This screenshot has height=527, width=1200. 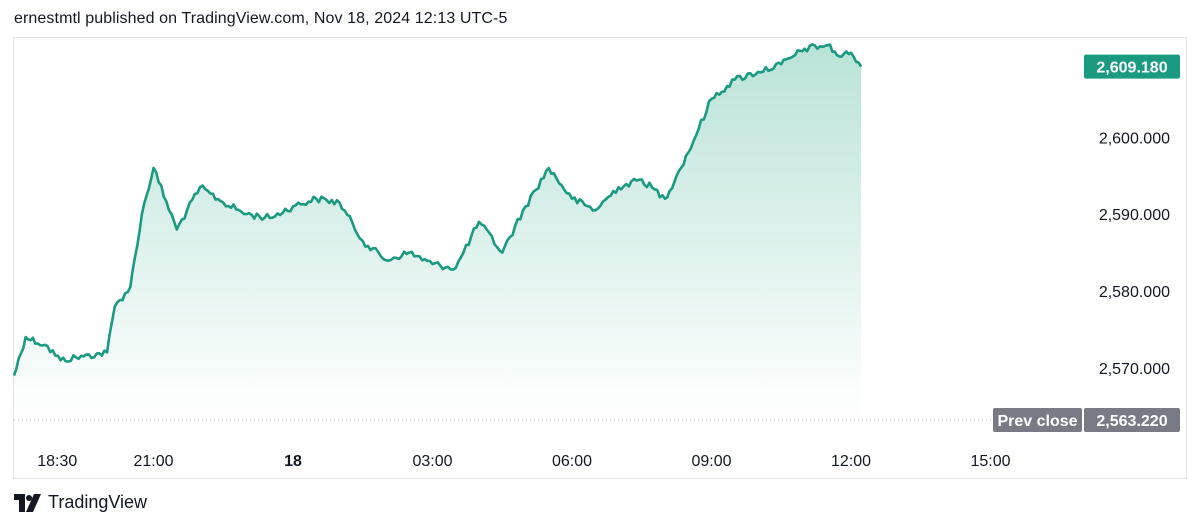 I want to click on footer: TradingView, so click(x=80, y=502).